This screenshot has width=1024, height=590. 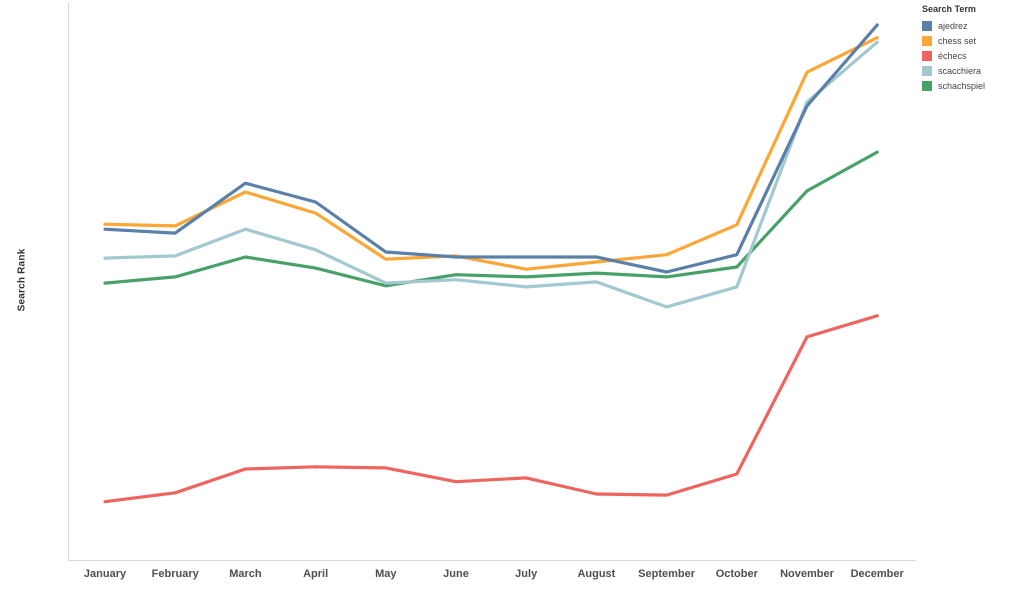 I want to click on x-tick-may: May, so click(x=386, y=574).